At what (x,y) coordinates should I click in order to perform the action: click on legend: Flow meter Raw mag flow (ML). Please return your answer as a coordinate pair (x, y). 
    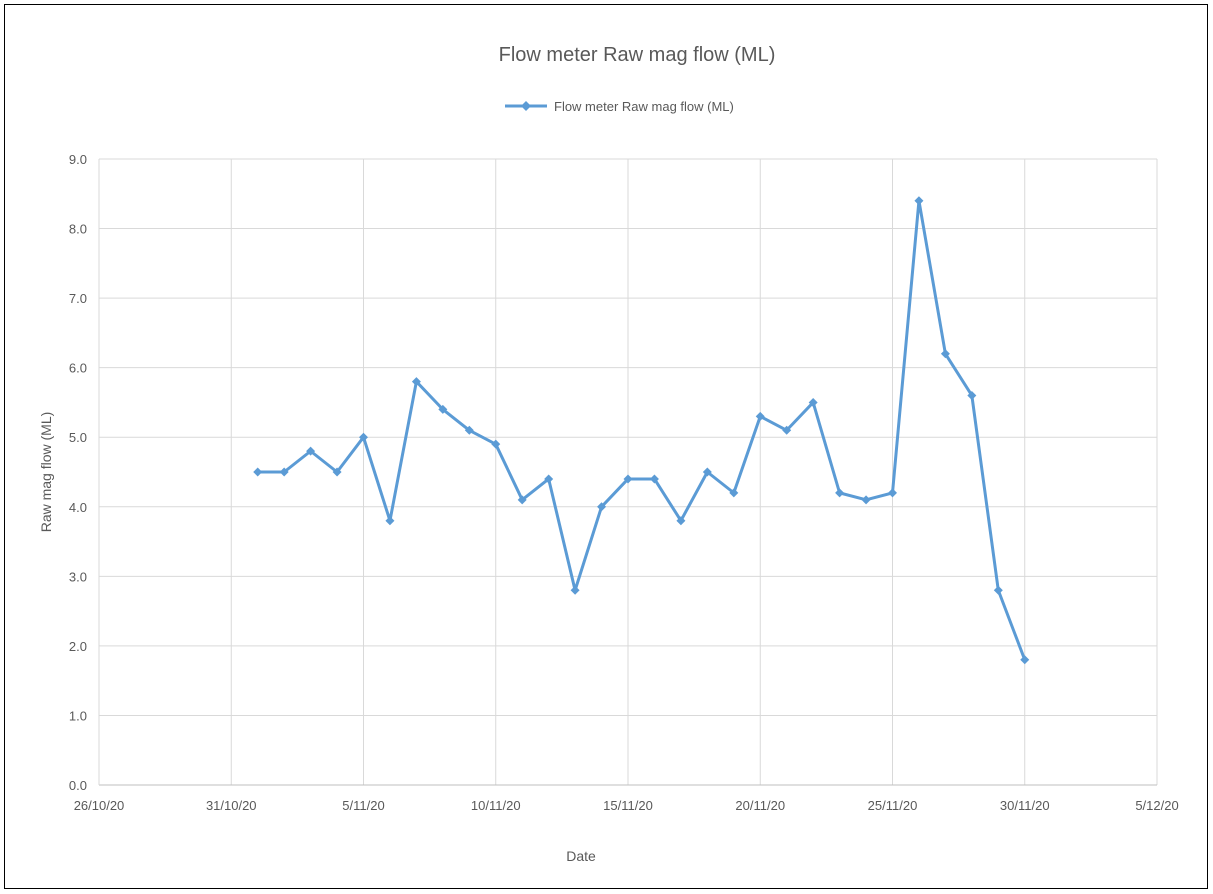
    Looking at the image, I should click on (619, 106).